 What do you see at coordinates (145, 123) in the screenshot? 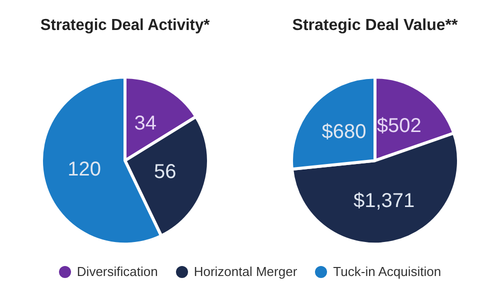
I see `data-label: 34` at bounding box center [145, 123].